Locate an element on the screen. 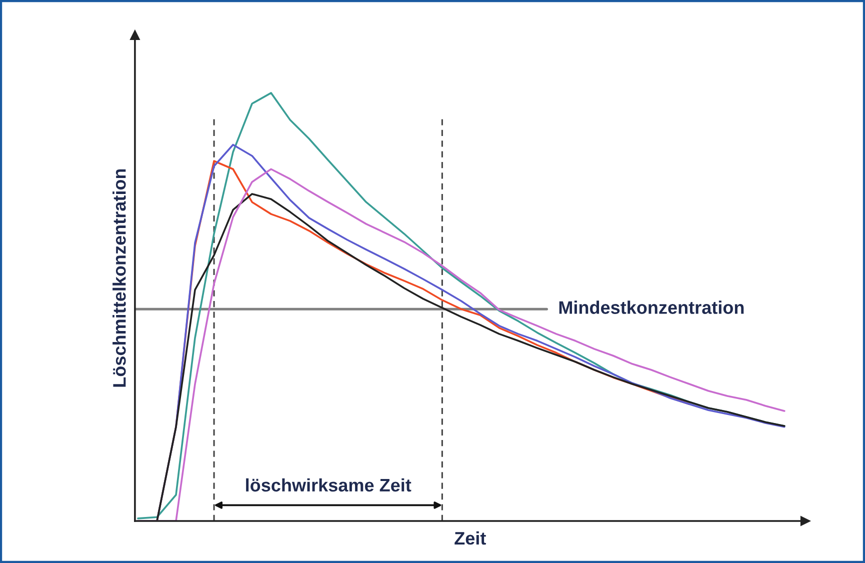  ref-line-label: Mindestkonzentration is located at coordinates (651, 307).